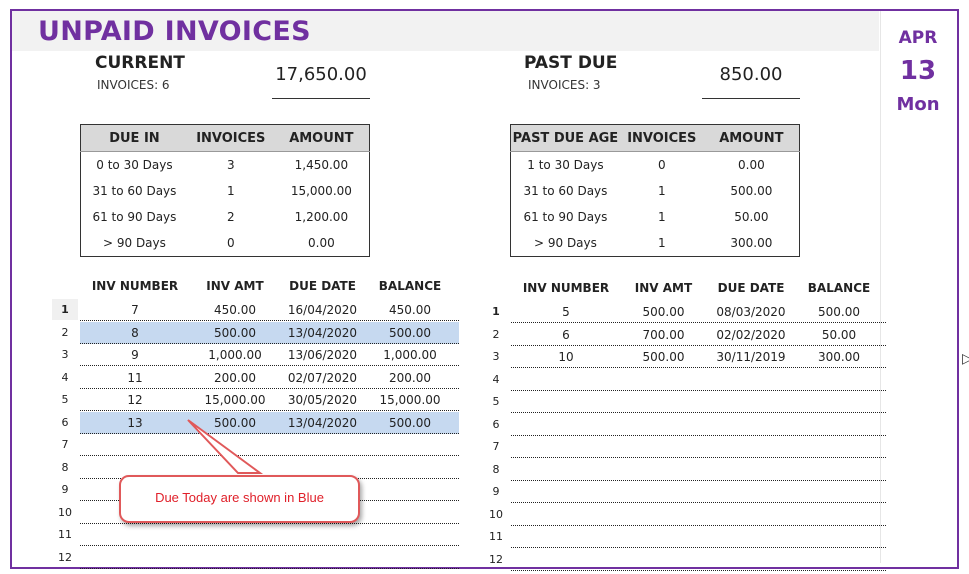 The image size is (969, 574). What do you see at coordinates (260, 422) in the screenshot?
I see `current-list-row: 6 13 500.00 13/04/2020 500.00` at bounding box center [260, 422].